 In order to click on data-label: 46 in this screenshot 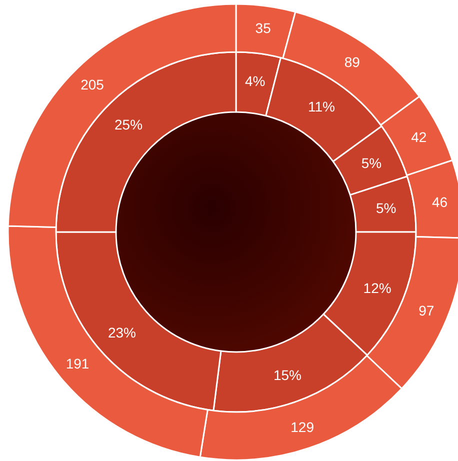, I will do `click(440, 202)`.